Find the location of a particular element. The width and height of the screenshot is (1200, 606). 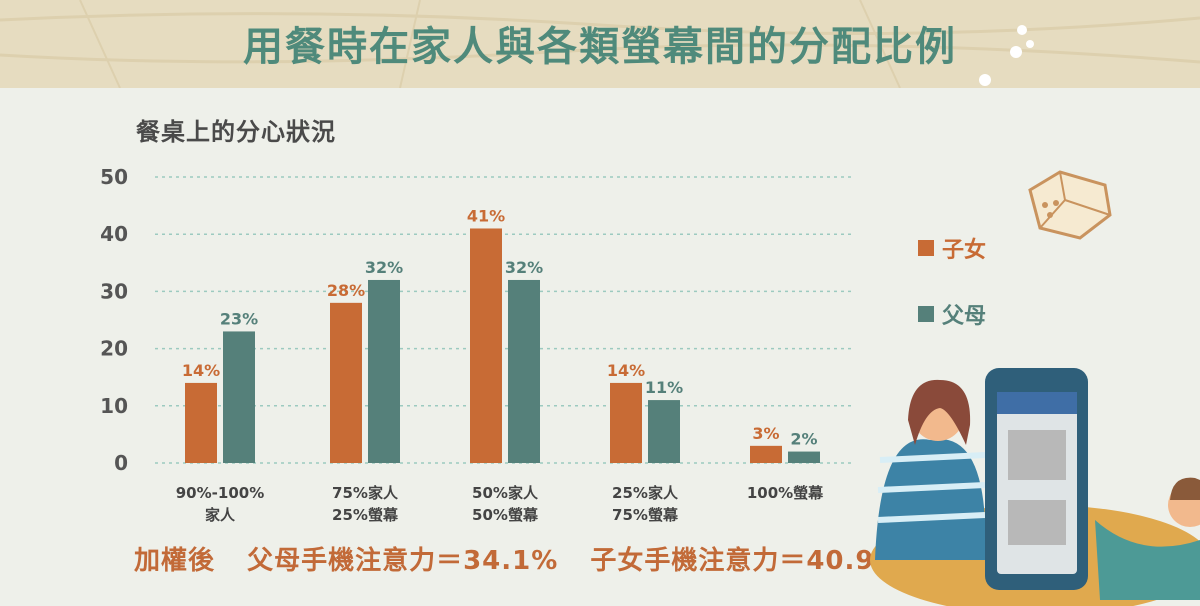

wood-texture is located at coordinates (600, 44).